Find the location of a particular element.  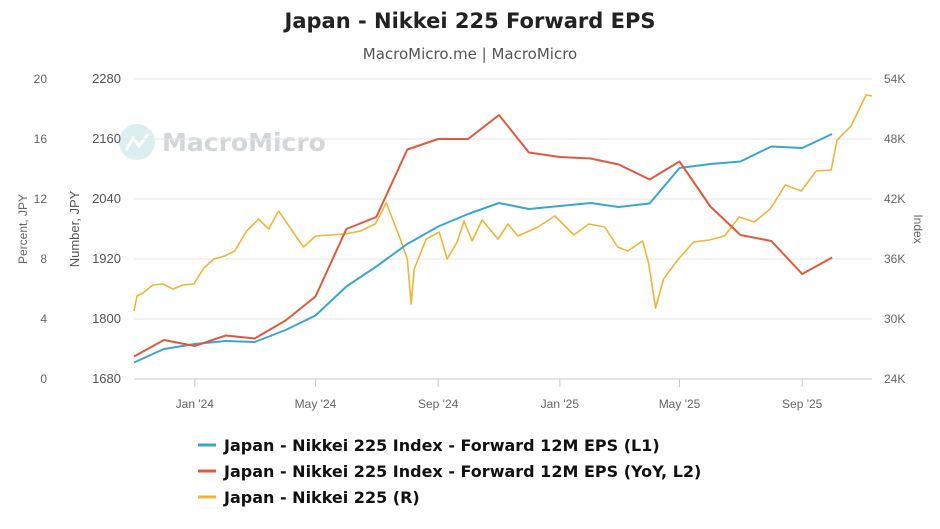

y-tick-label-number: 2040 is located at coordinates (106, 198).